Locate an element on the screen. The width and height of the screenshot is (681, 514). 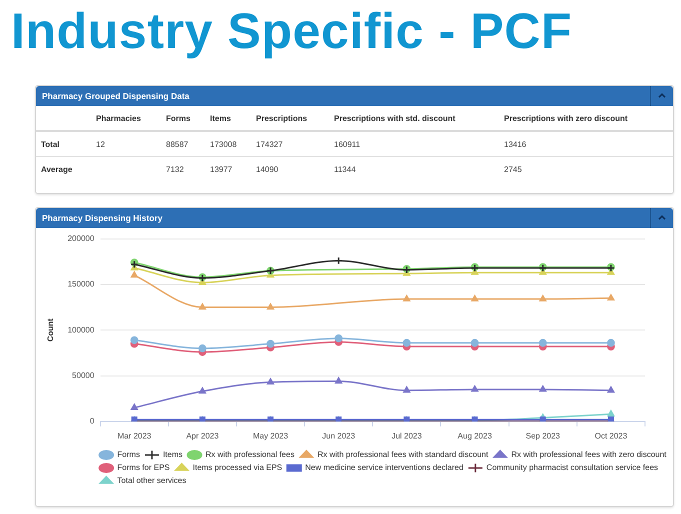
legend-label: New medicine service interventions declared is located at coordinates (384, 467).